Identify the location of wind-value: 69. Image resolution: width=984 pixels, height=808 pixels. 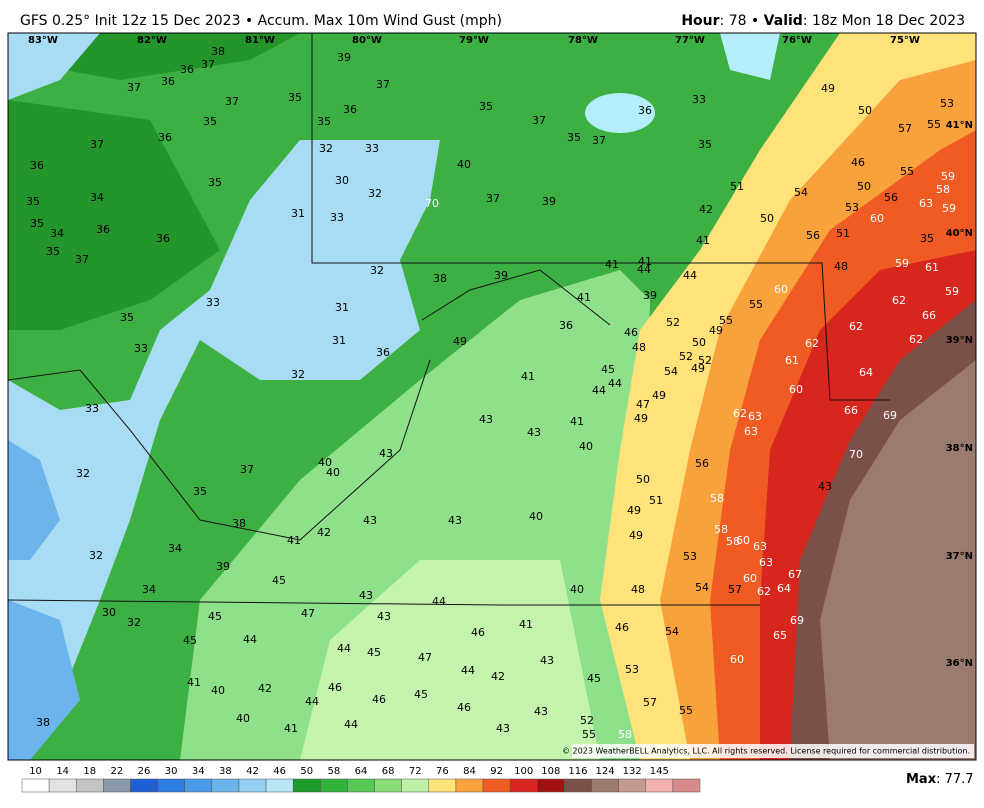
(797, 620).